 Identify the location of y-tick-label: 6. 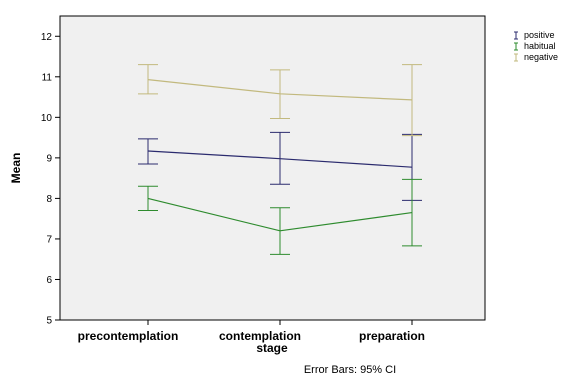
(49, 280).